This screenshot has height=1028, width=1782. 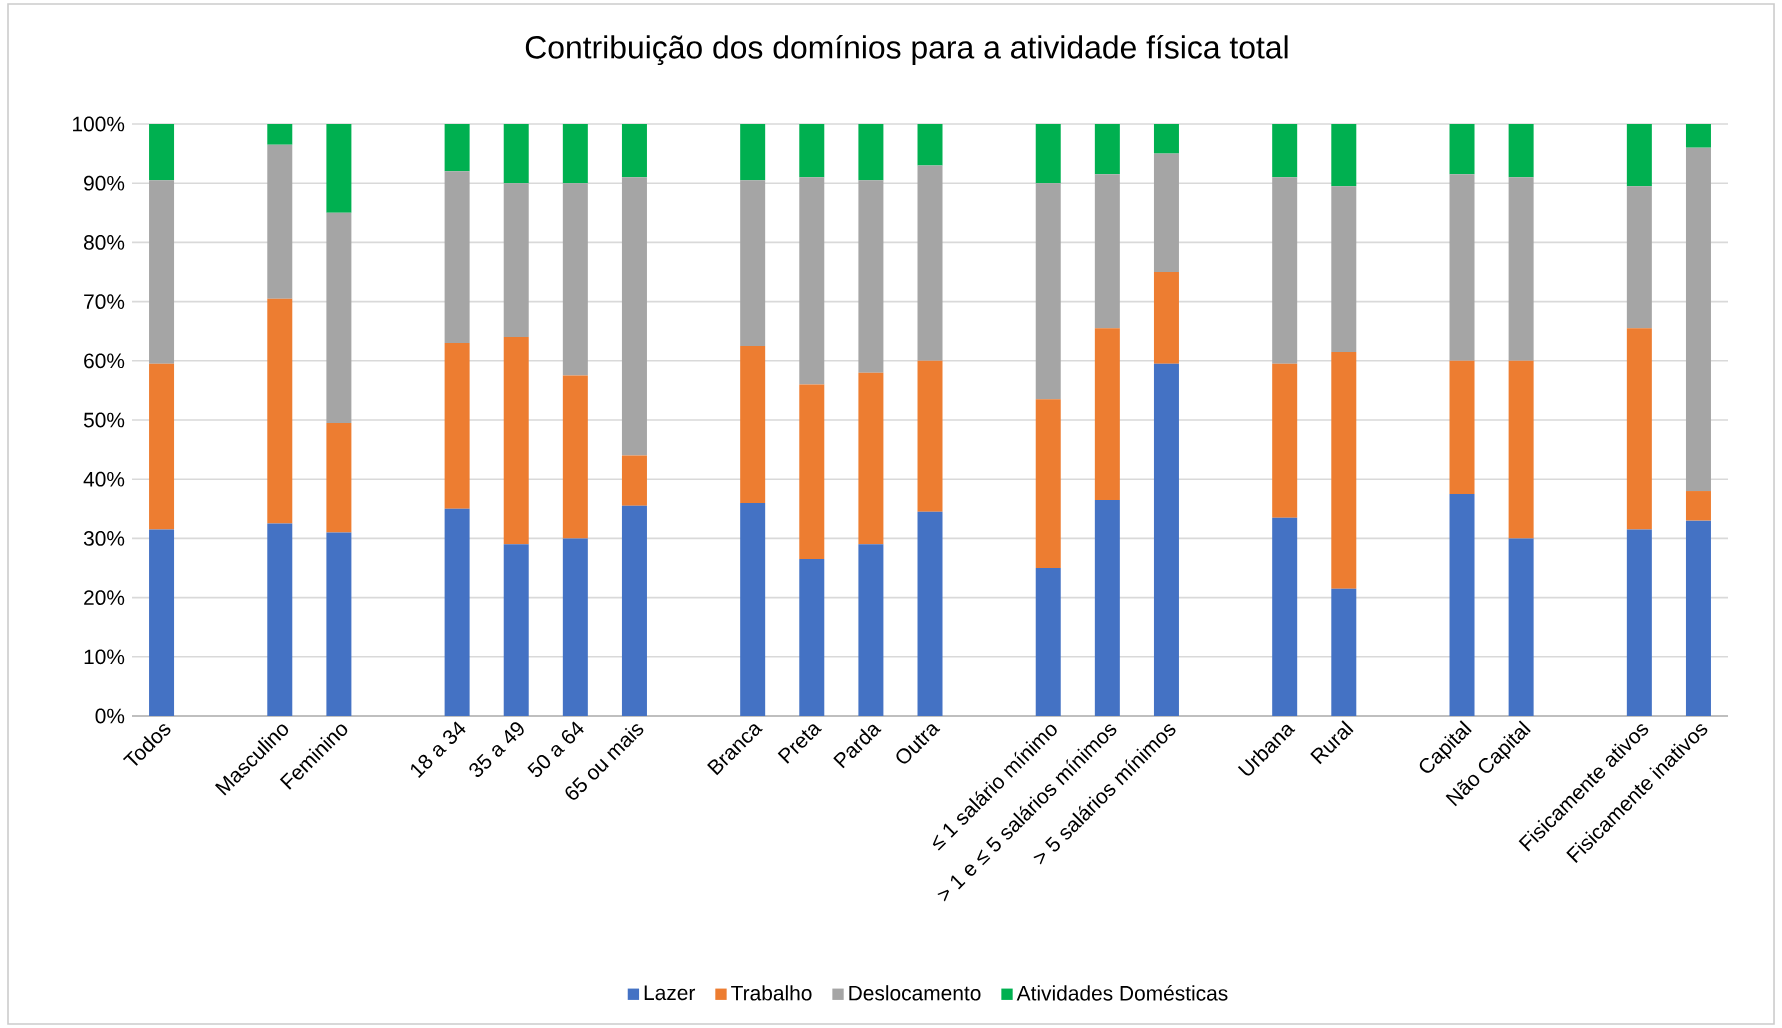 I want to click on y-tick-label: 90%, so click(x=104, y=183).